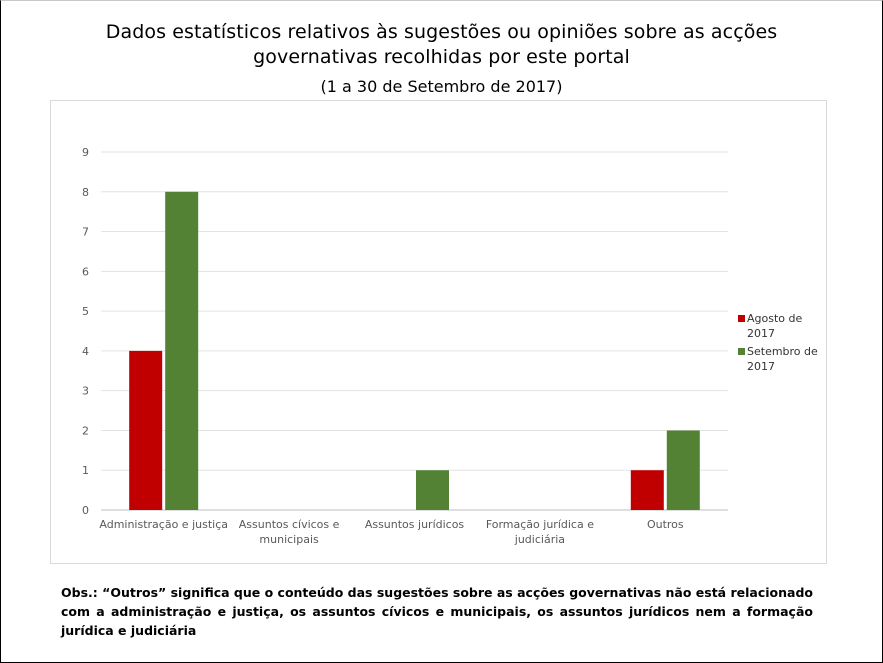 Image resolution: width=883 pixels, height=663 pixels. Describe the element at coordinates (85, 271) in the screenshot. I see `y-tick-label: 6` at that location.